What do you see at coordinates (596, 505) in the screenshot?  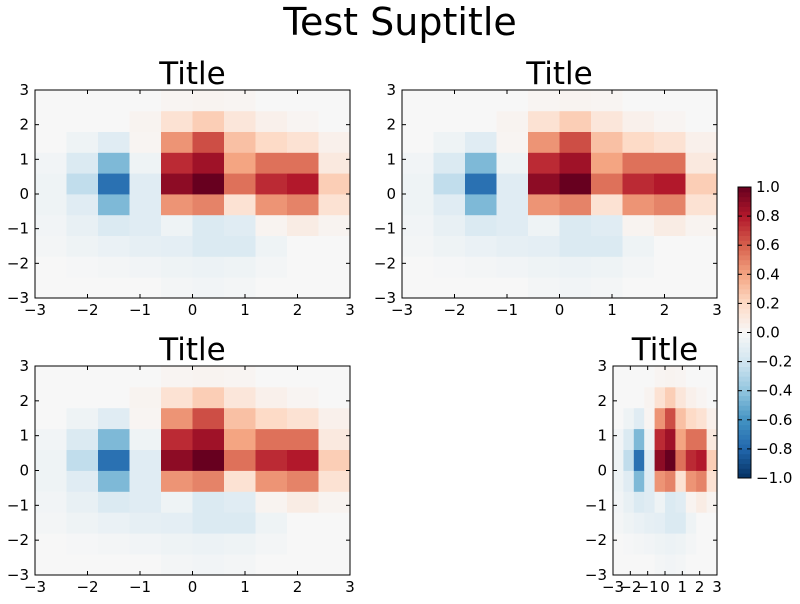 I see `y-tick-label: −1` at bounding box center [596, 505].